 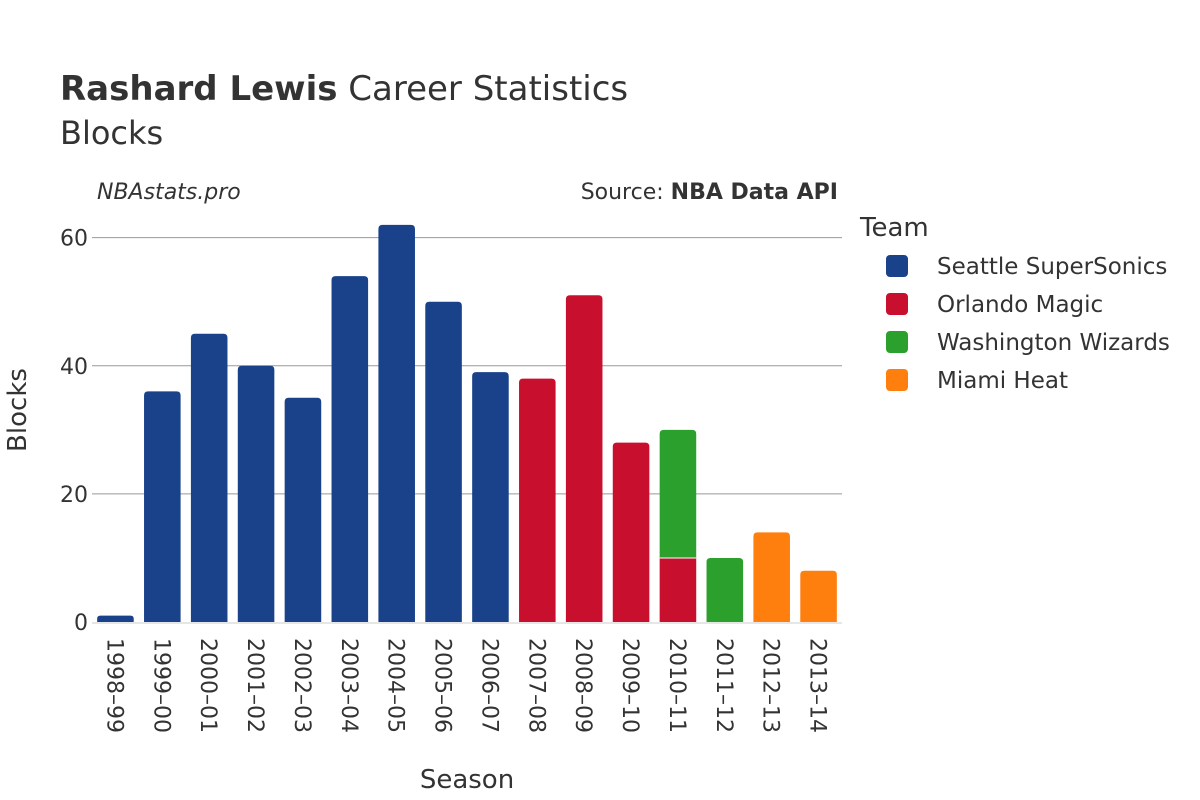 I want to click on legend-label: Miami Heat, so click(x=1002, y=381).